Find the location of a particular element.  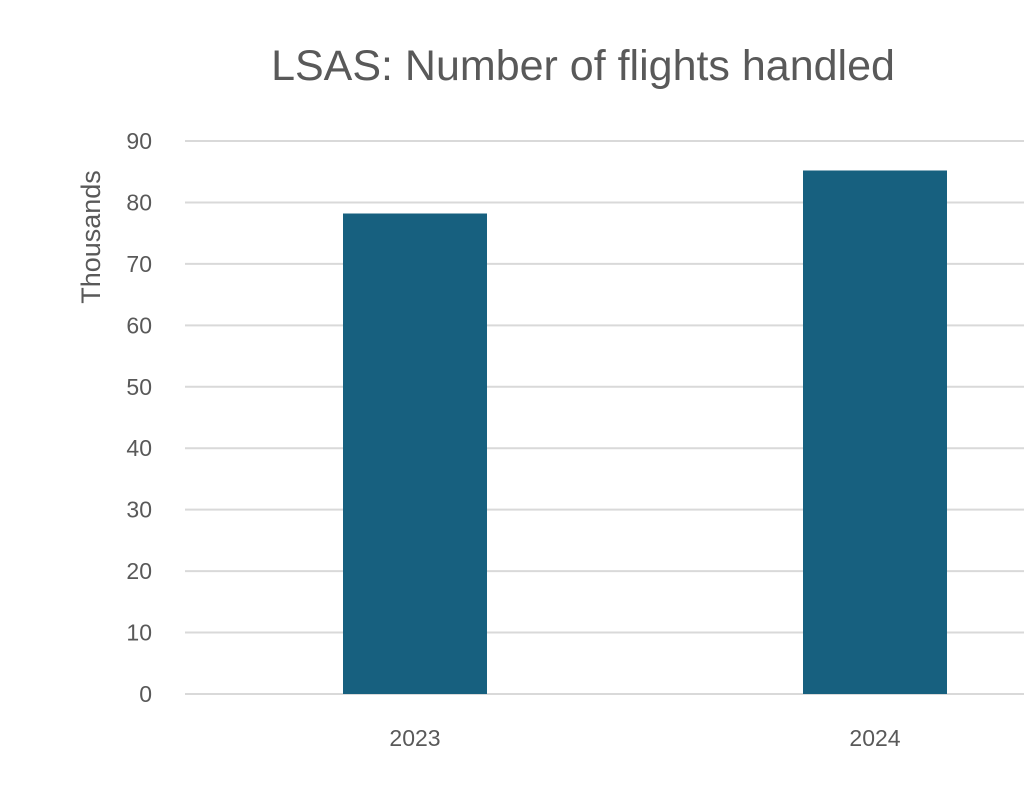

x-tick-label: 2024 is located at coordinates (874, 738).